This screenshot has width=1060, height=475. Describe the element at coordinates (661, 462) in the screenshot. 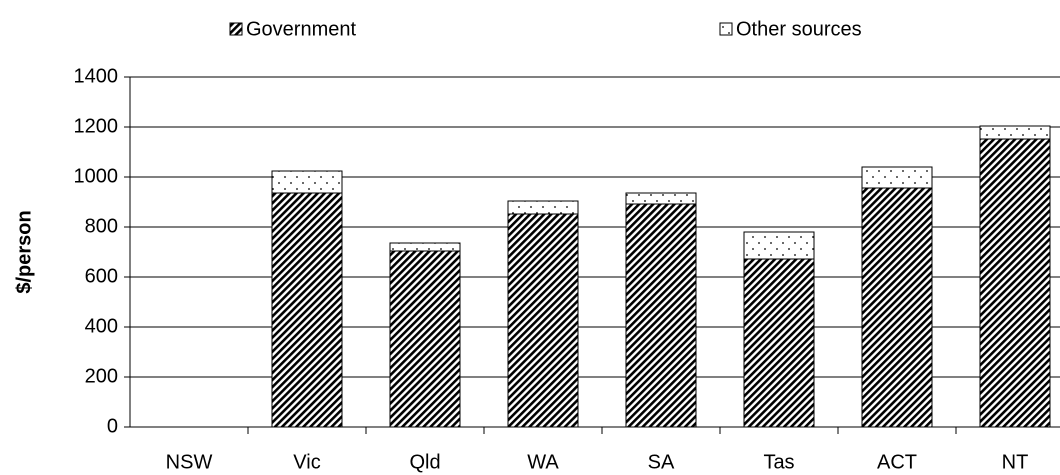

I see `x-tick-label: SA` at that location.